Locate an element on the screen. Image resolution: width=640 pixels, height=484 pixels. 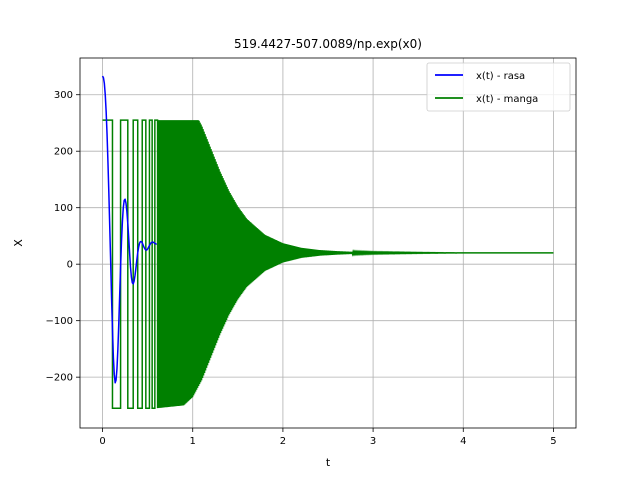
legend-label-rasa: x(t) - rasa is located at coordinates (500, 76).